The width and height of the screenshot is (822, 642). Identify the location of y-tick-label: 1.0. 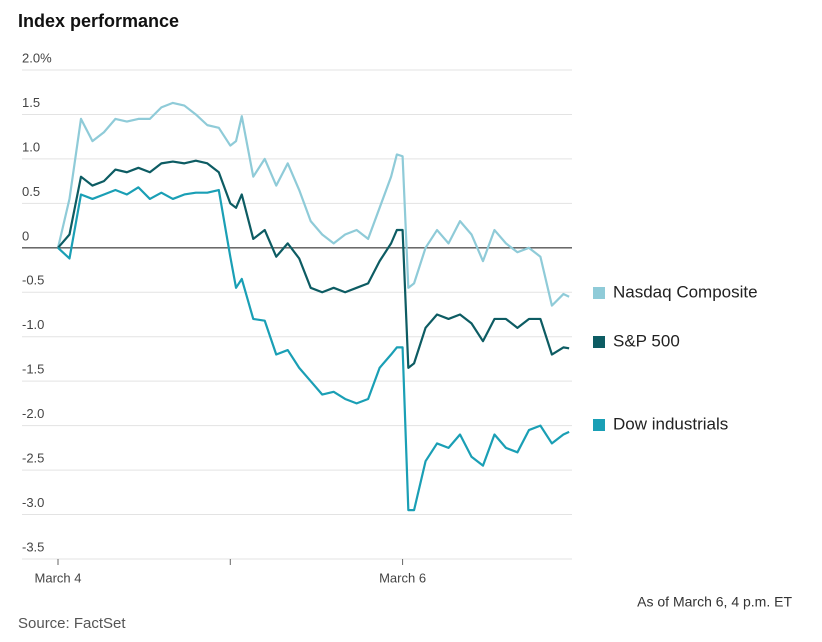
(31, 146).